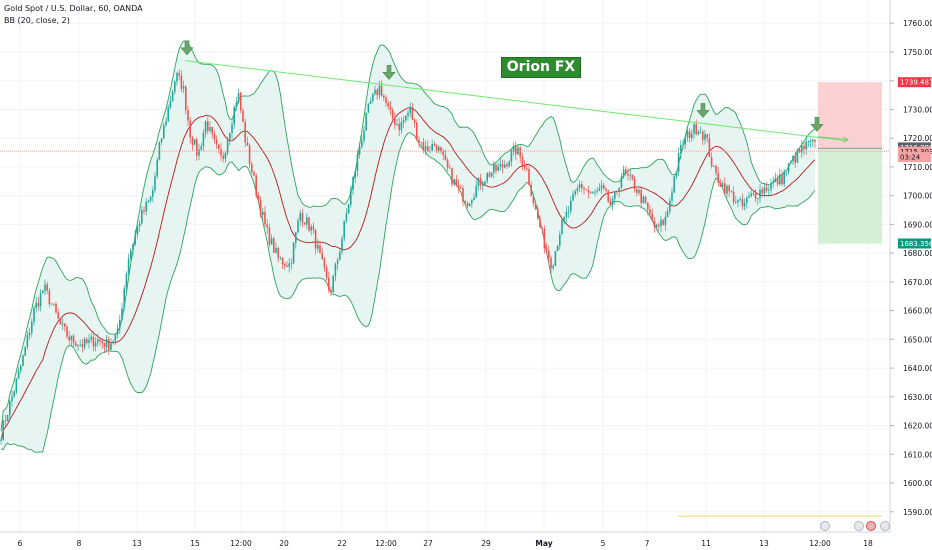  I want to click on indicator-title: BB (20, close, 2), so click(37, 20).